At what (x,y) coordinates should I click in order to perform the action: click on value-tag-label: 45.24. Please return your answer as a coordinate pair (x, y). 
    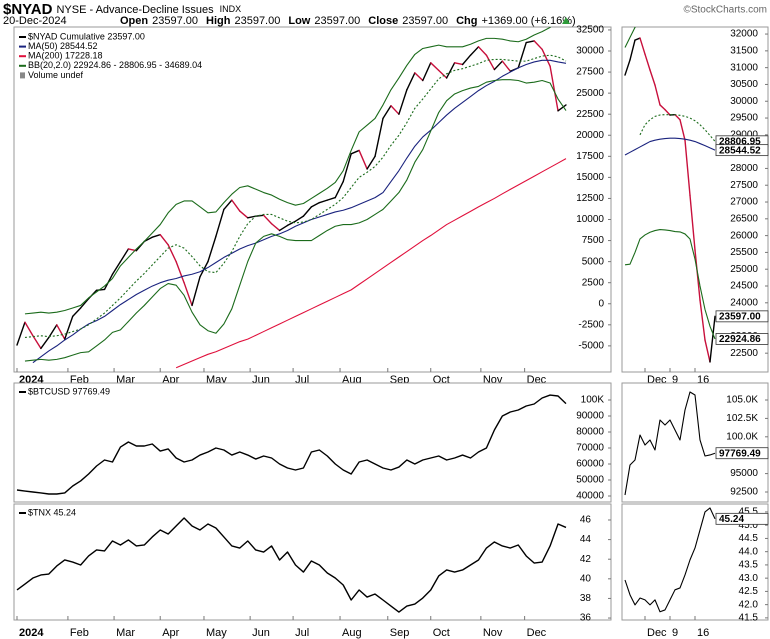
    Looking at the image, I should click on (731, 519).